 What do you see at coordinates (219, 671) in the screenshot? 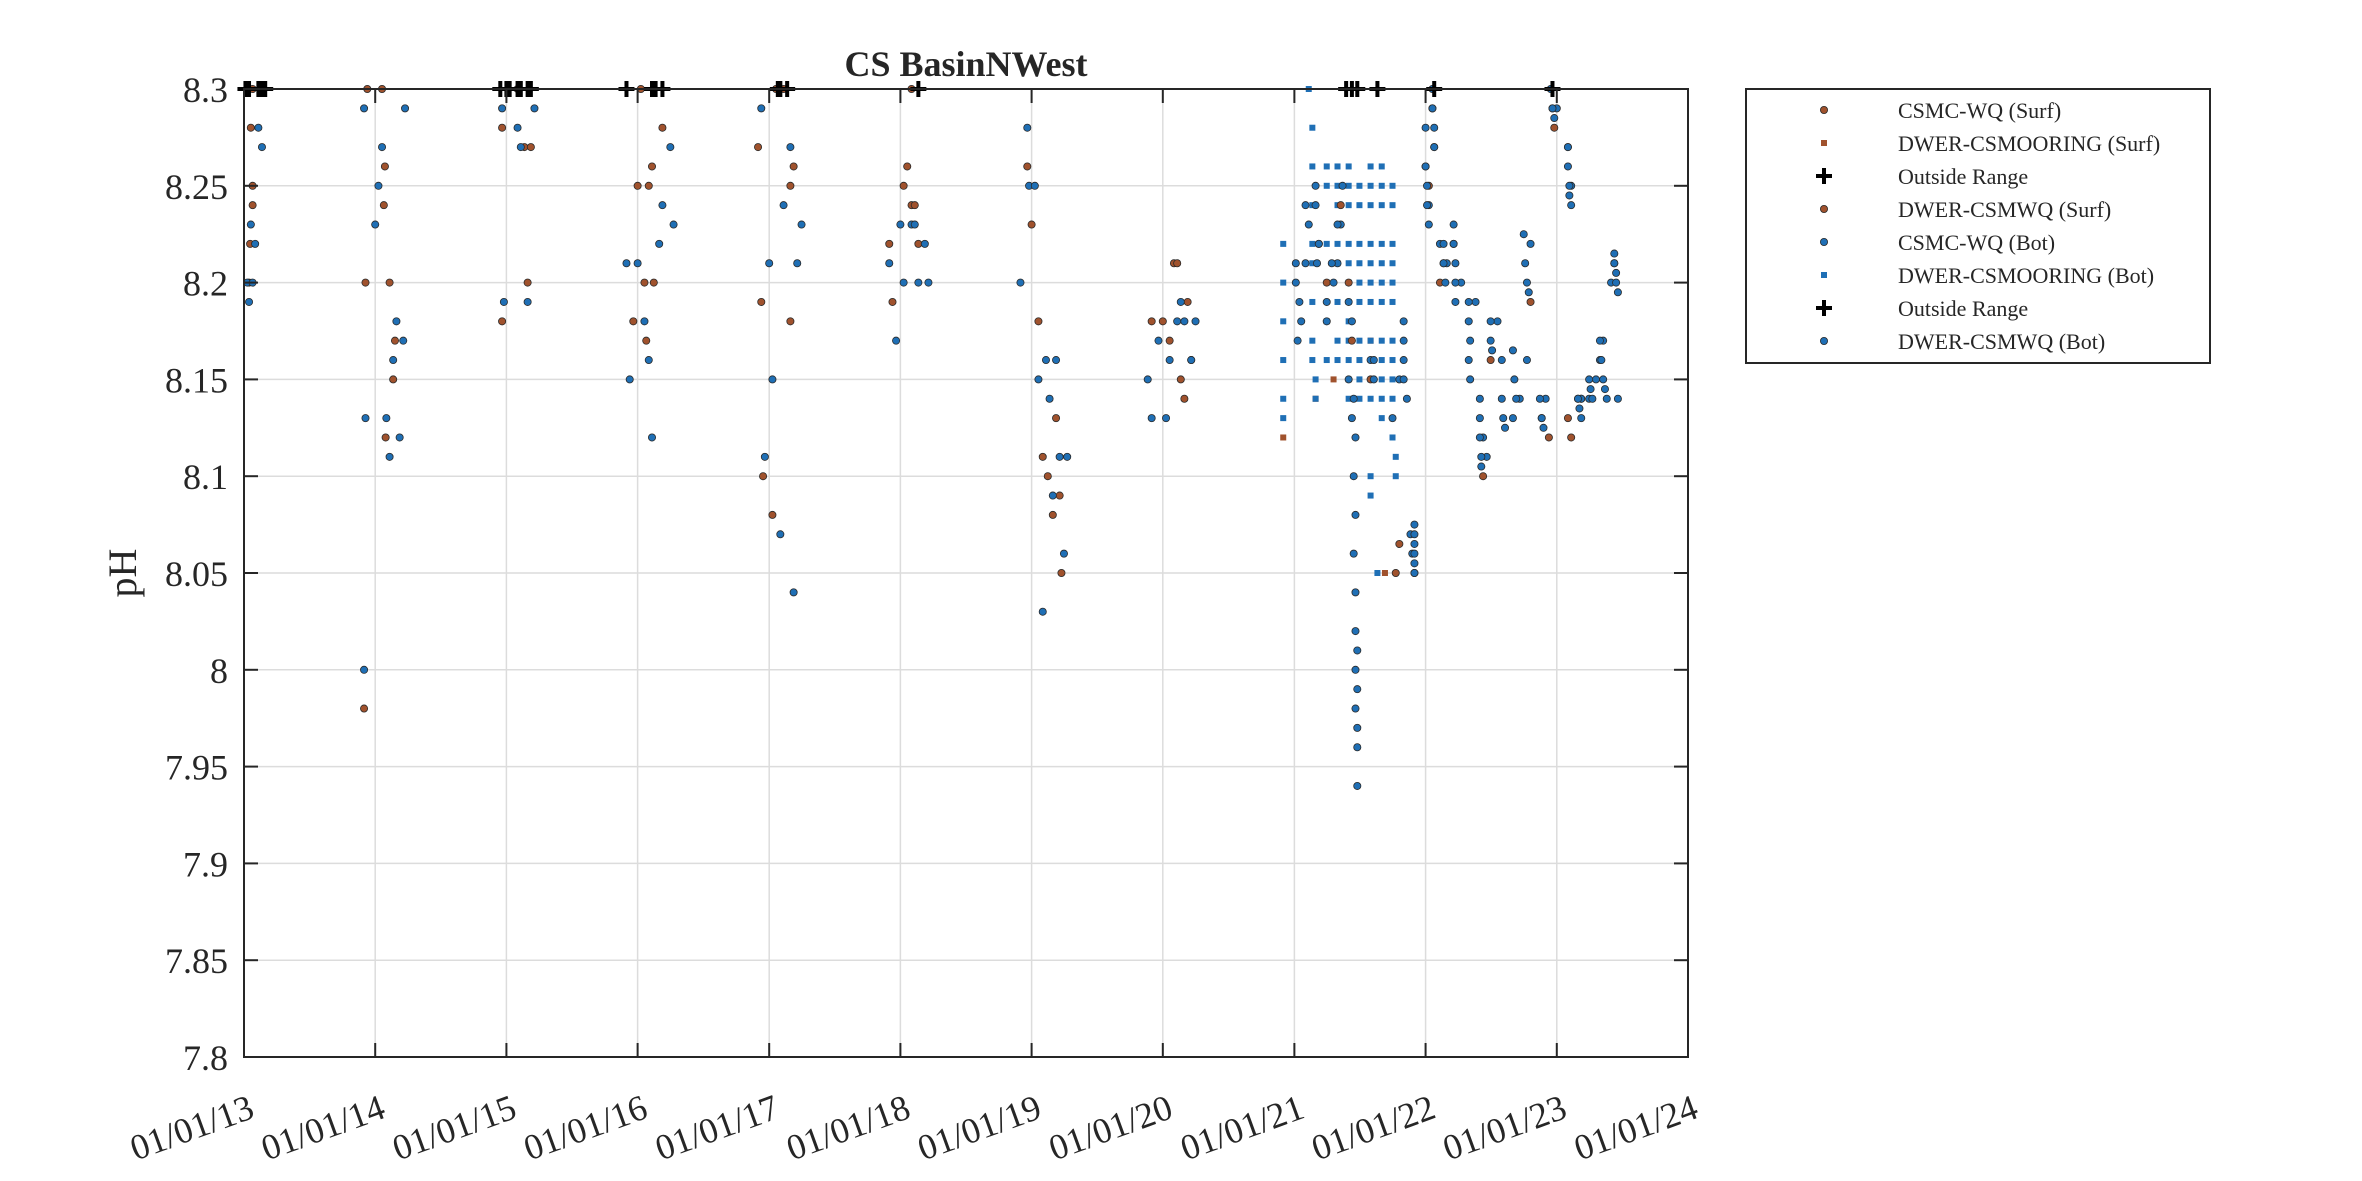
I see `y-tick-label: 8` at bounding box center [219, 671].